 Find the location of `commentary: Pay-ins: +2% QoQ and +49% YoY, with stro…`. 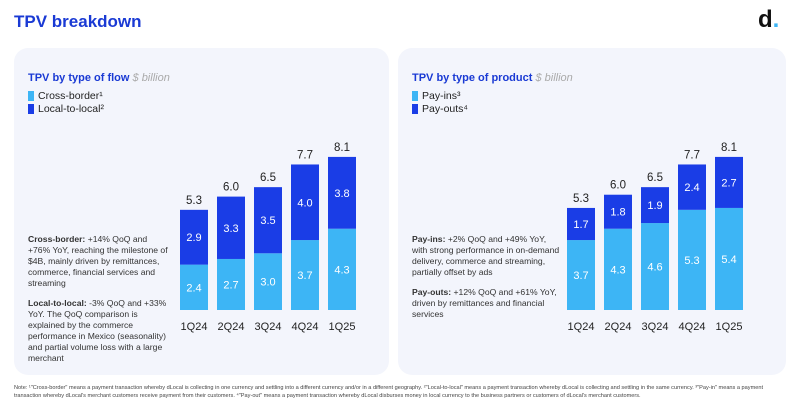

commentary: Pay-ins: +2% QoQ and +49% YoY, with stro… is located at coordinates (486, 276).